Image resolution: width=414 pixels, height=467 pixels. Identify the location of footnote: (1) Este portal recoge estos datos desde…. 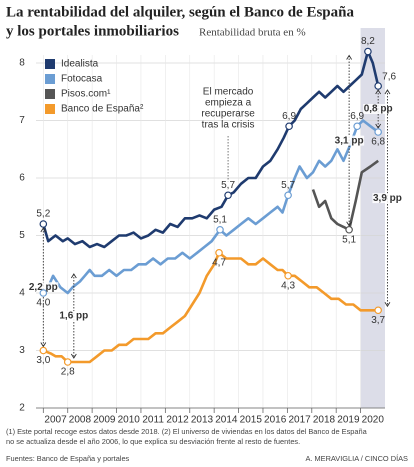
(187, 431).